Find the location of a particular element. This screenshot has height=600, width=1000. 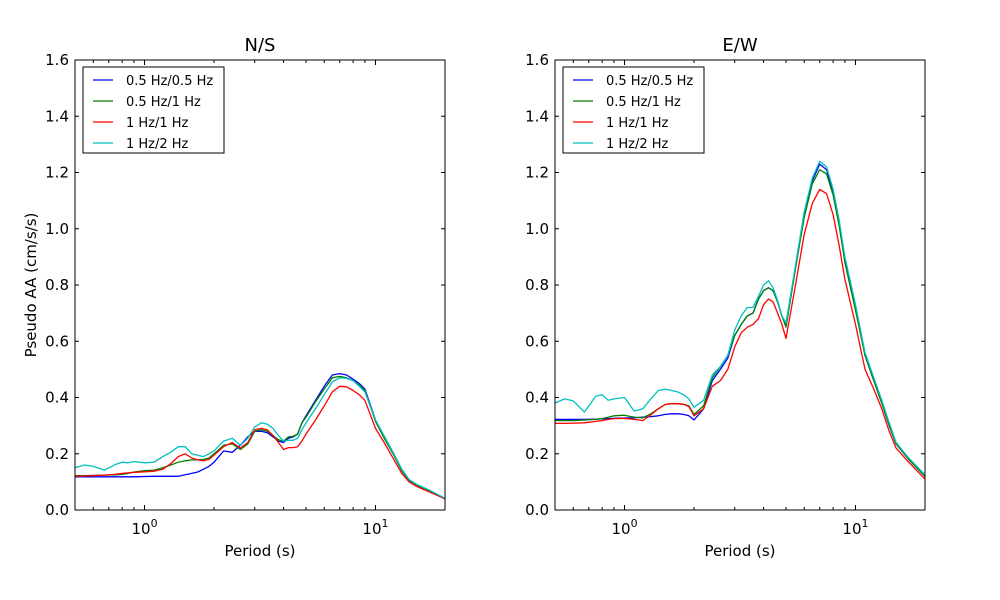

series-line-1-hz-2-hz is located at coordinates (260, 438).